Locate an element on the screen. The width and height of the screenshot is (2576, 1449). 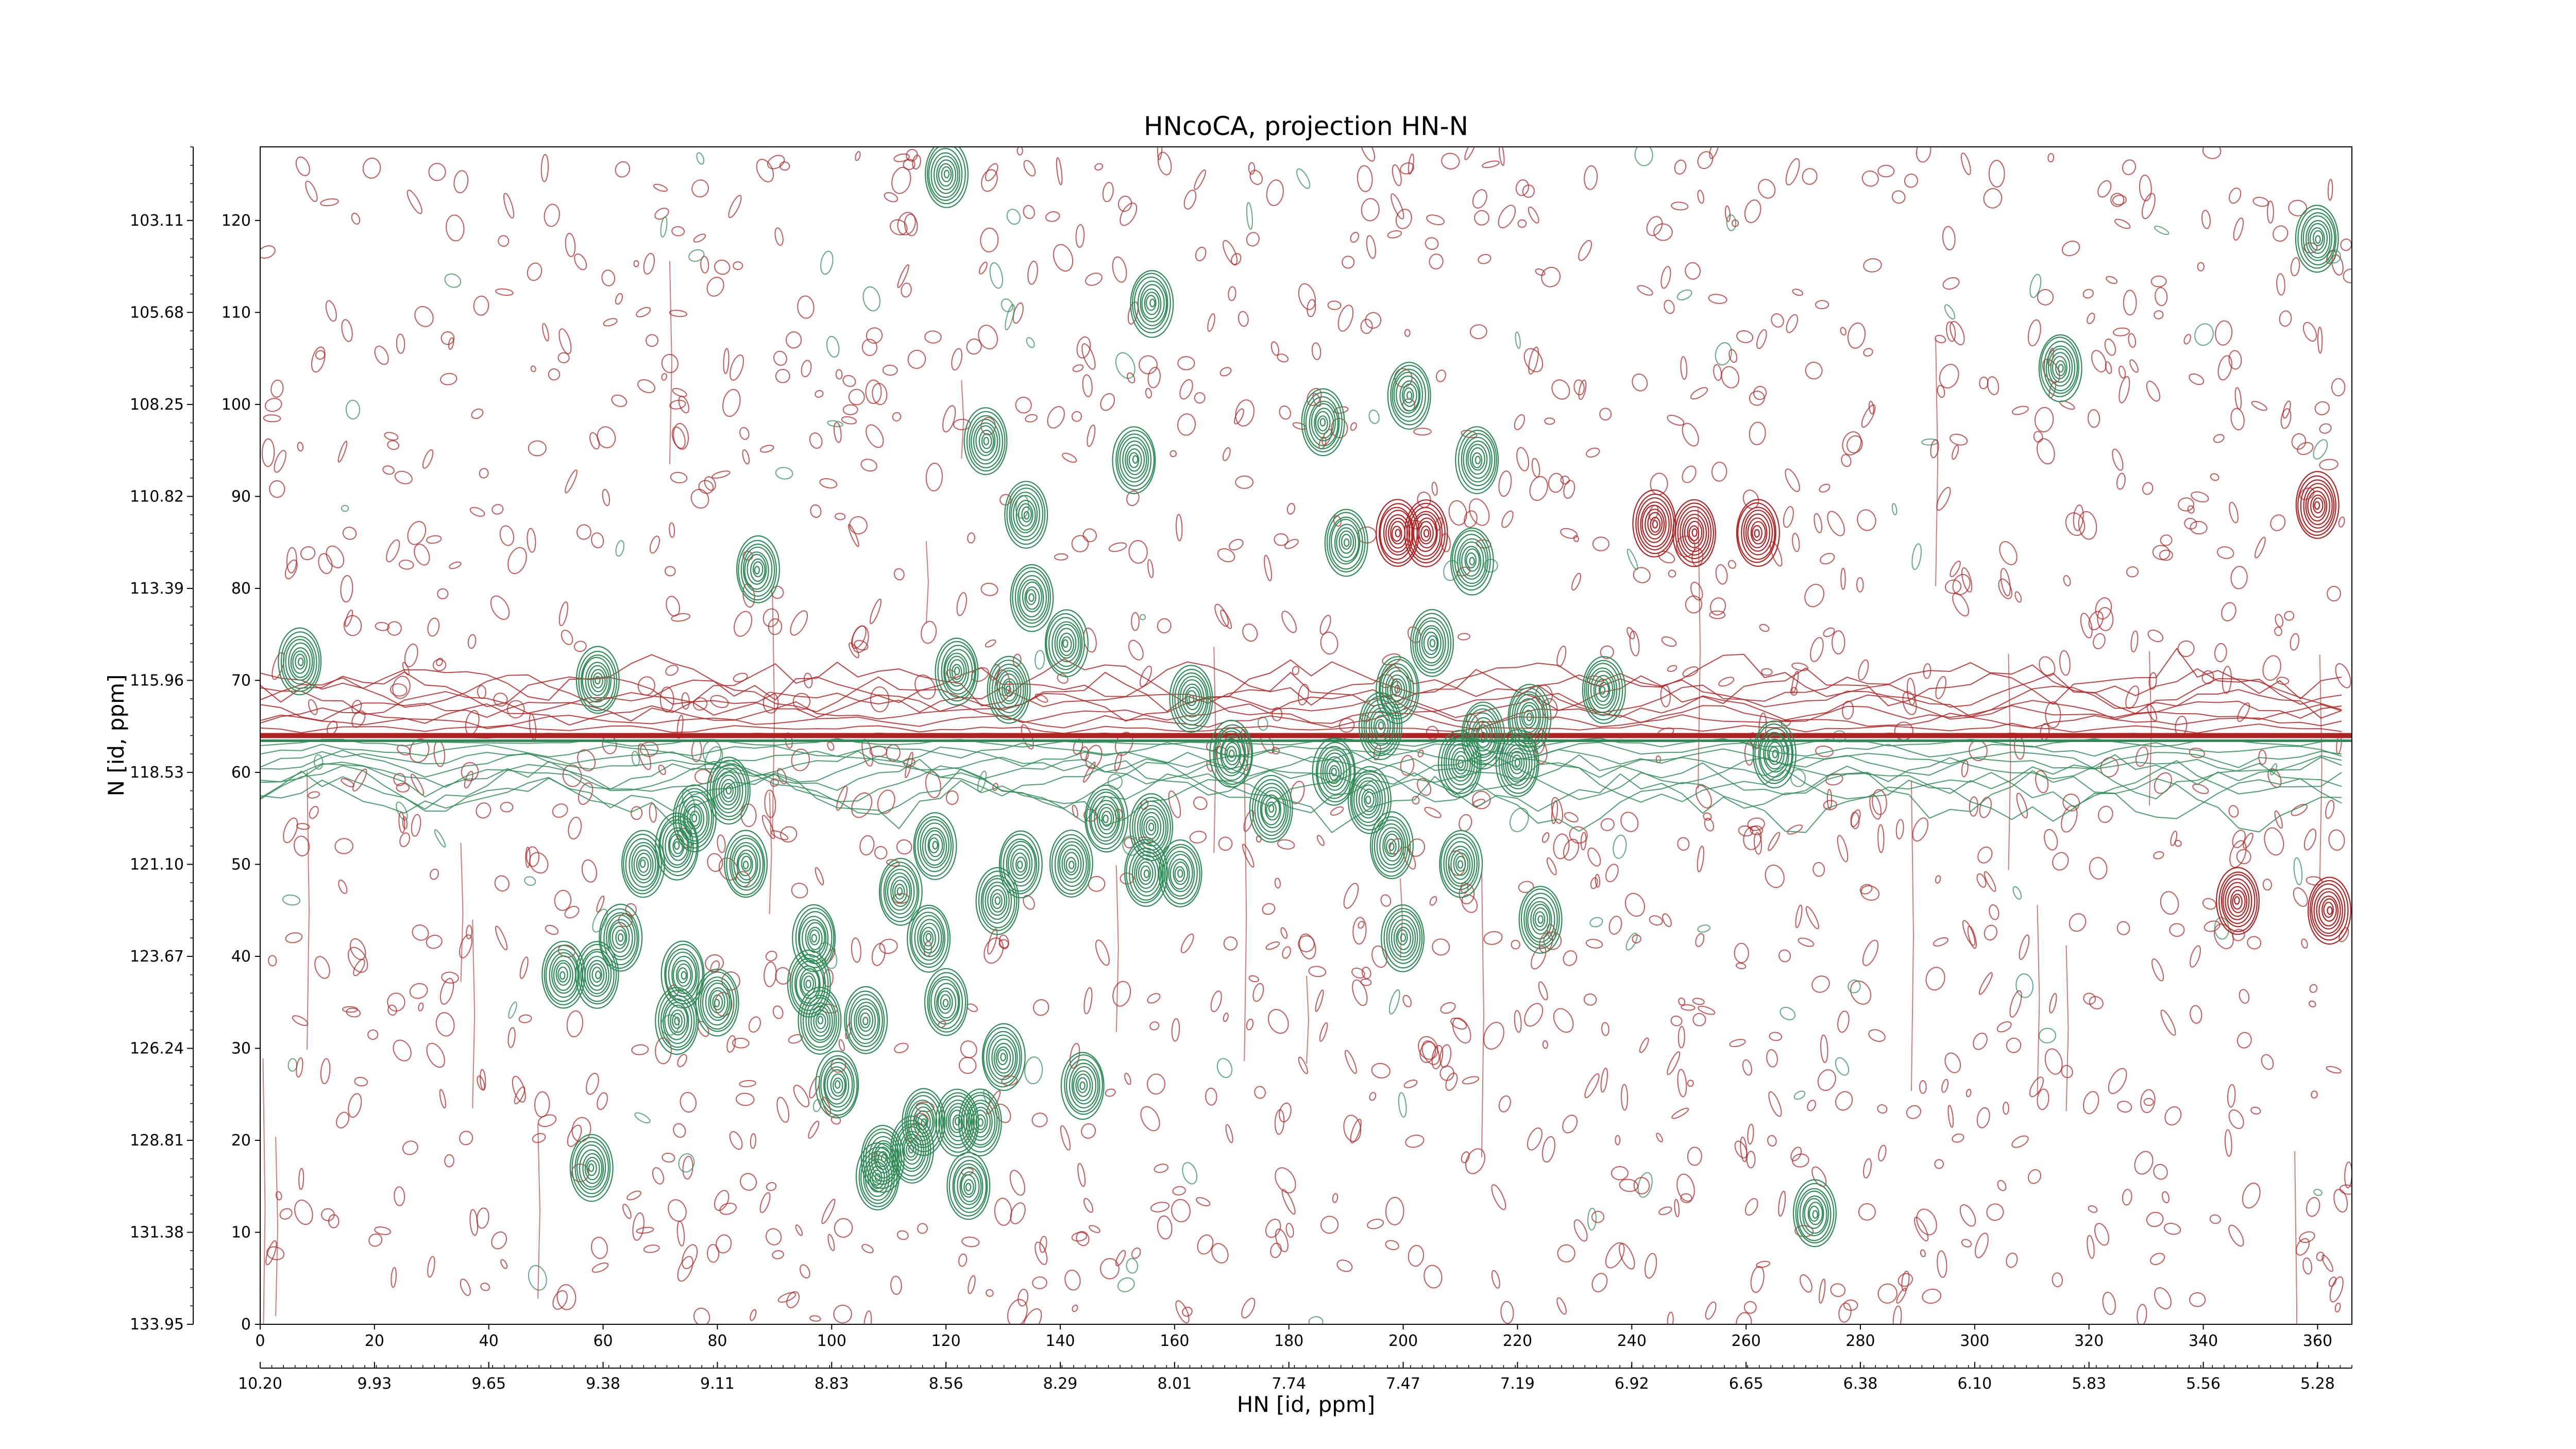
noise-streak is located at coordinates (1117, 949).